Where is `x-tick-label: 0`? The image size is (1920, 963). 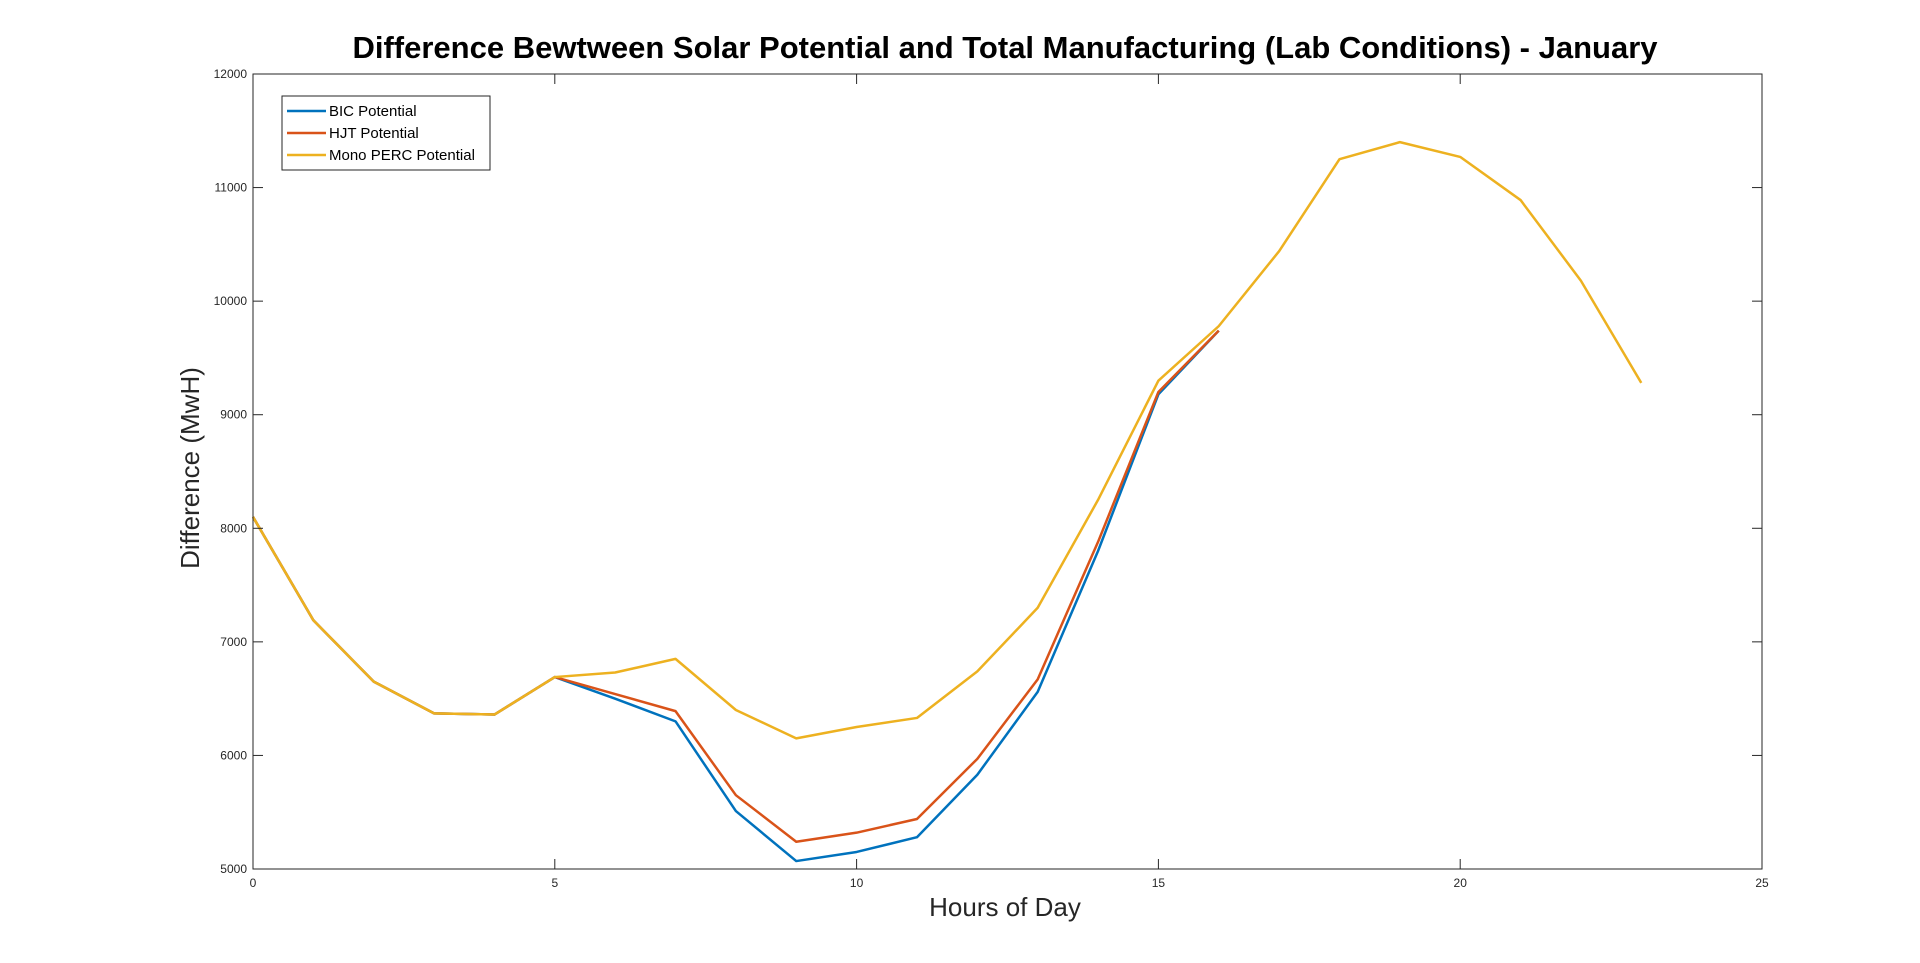 x-tick-label: 0 is located at coordinates (253, 883).